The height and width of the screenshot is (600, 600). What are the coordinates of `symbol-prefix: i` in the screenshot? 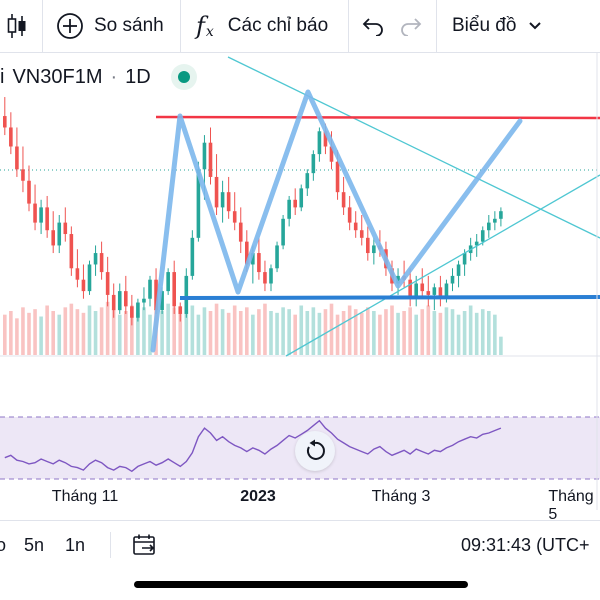 It's located at (2, 76).